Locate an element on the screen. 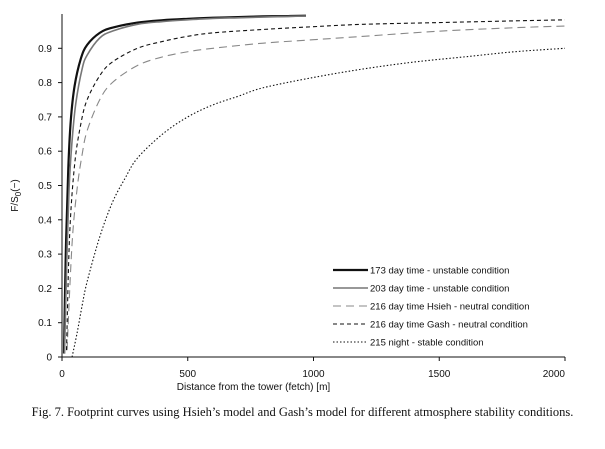 The width and height of the screenshot is (605, 449). y-tick-label: 0 is located at coordinates (49, 358).